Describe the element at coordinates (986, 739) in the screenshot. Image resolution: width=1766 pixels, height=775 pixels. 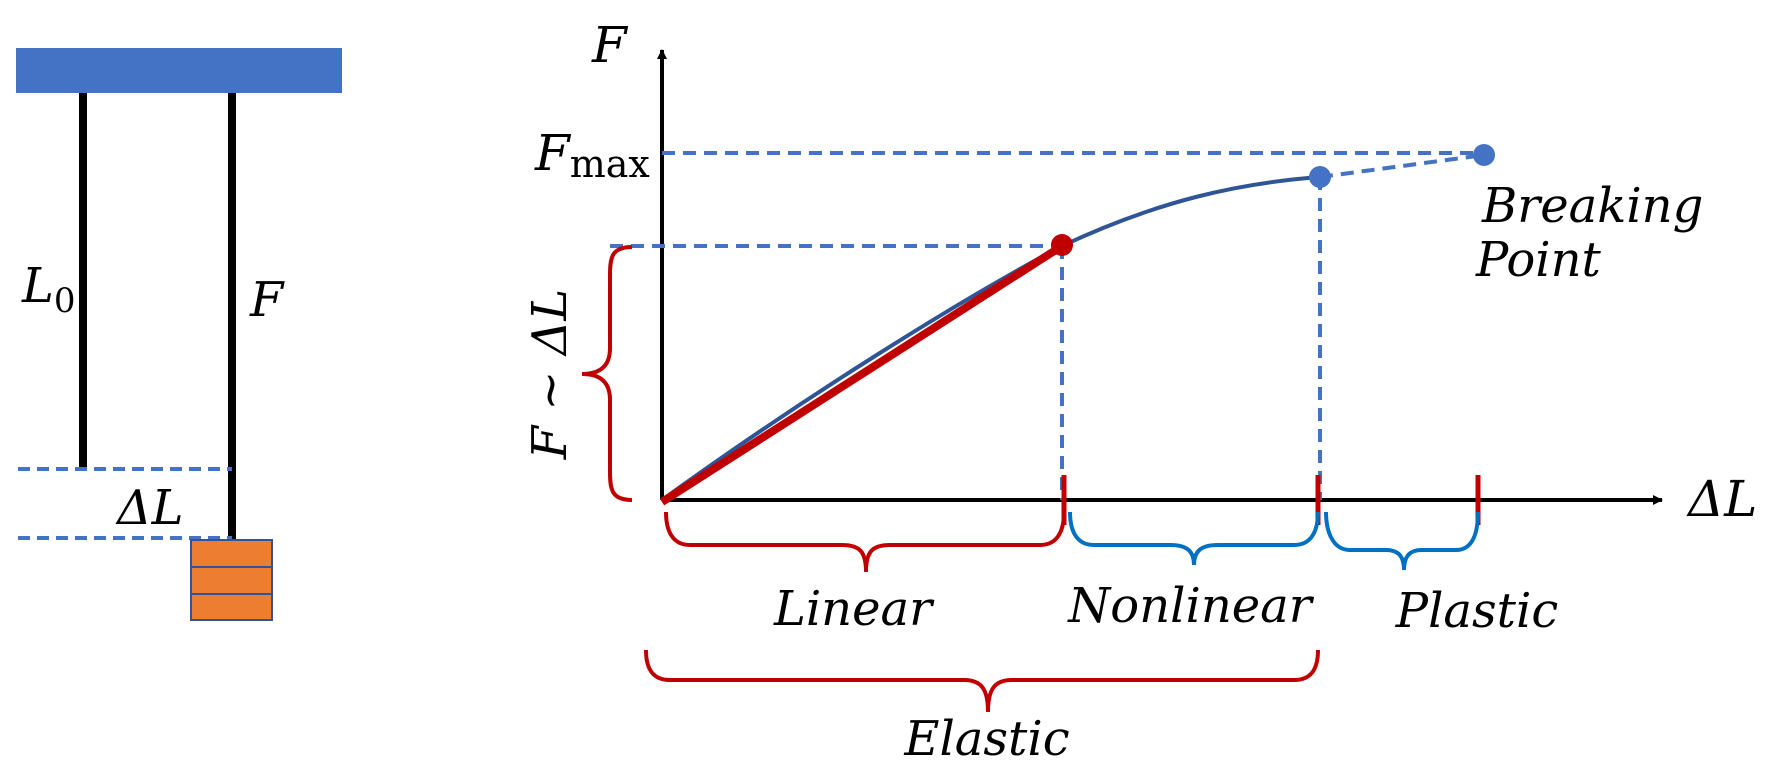
I see `elastic-region-label: Elastic` at that location.